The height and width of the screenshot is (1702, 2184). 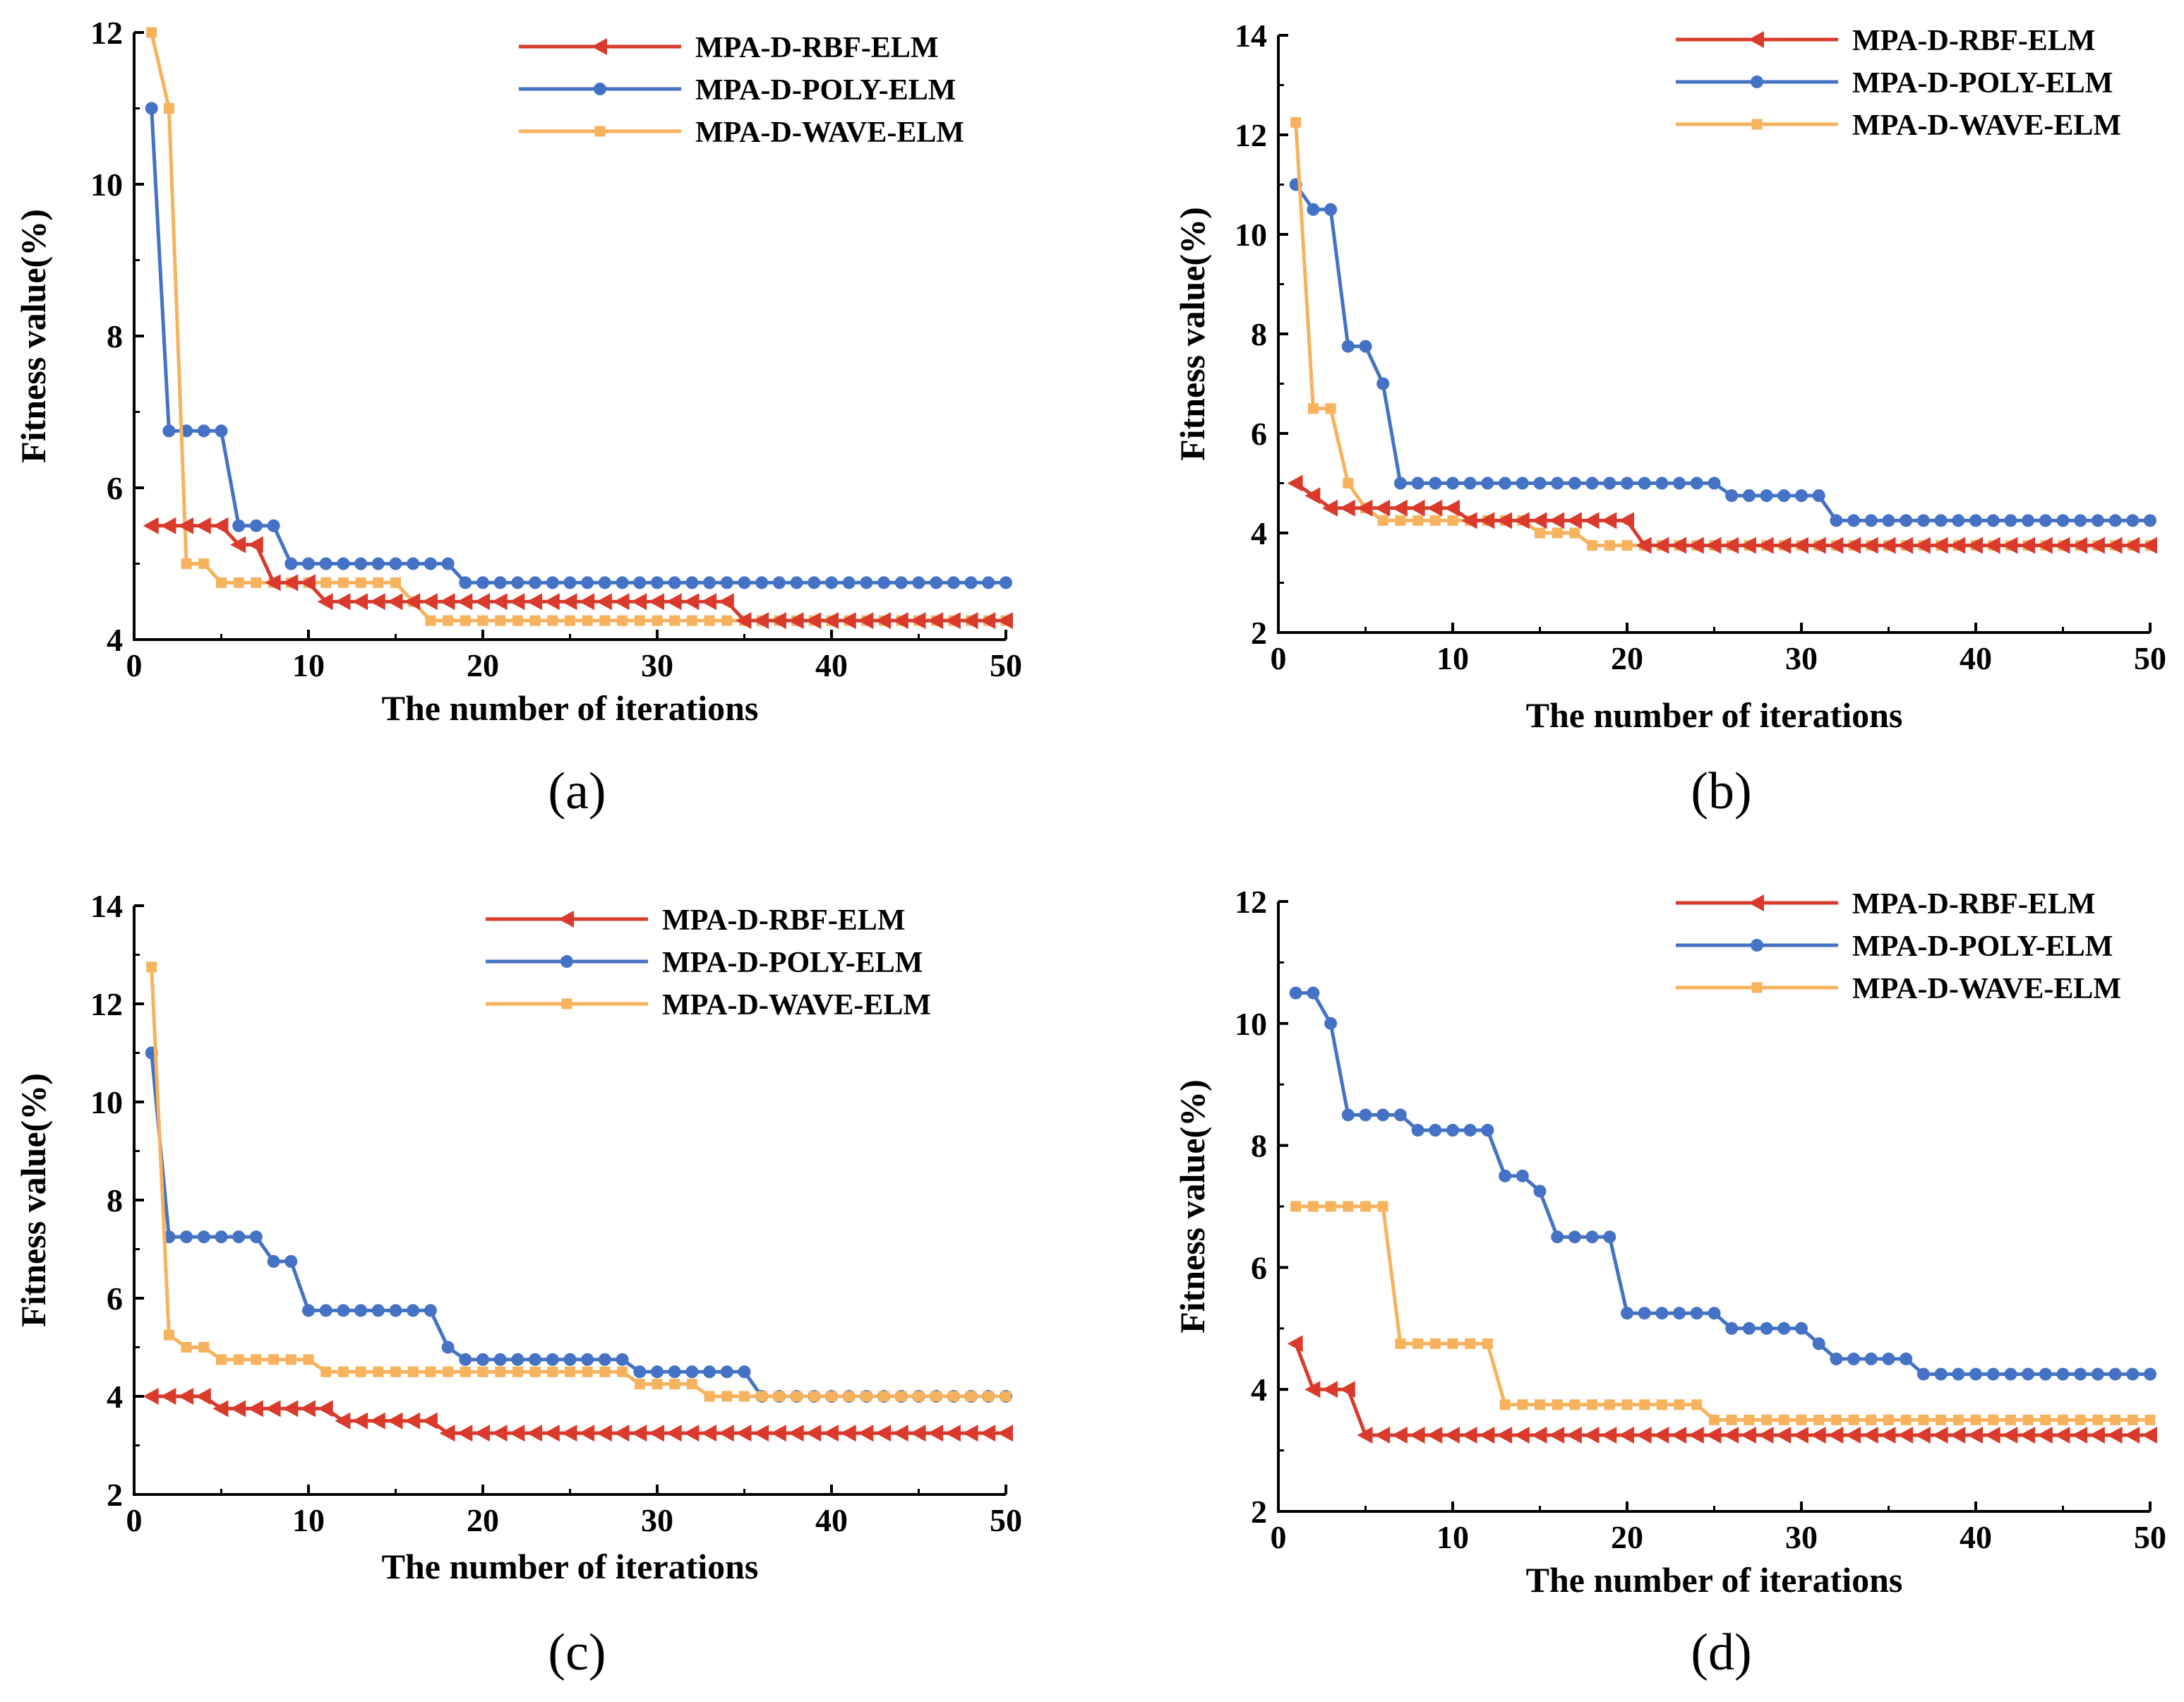 What do you see at coordinates (1721, 791) in the screenshot?
I see `panel-caption: (b)` at bounding box center [1721, 791].